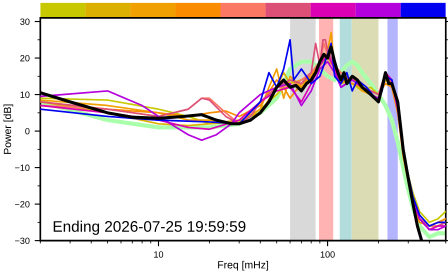 This screenshot has height=275, width=448. I want to click on y-tick-label: −10, so click(22, 167).